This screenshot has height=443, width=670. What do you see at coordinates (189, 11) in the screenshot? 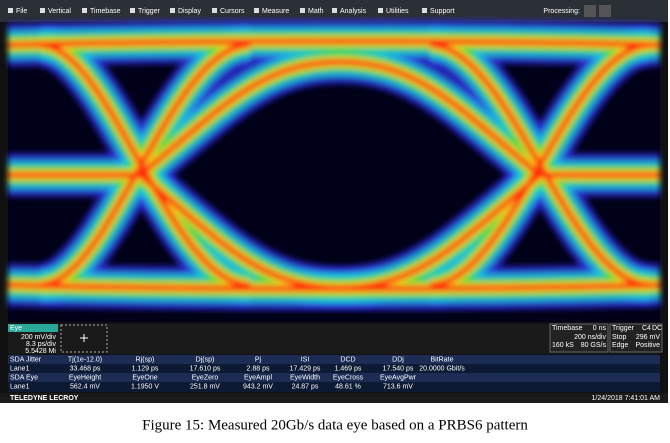
I see `menu-item: Display` at bounding box center [189, 11].